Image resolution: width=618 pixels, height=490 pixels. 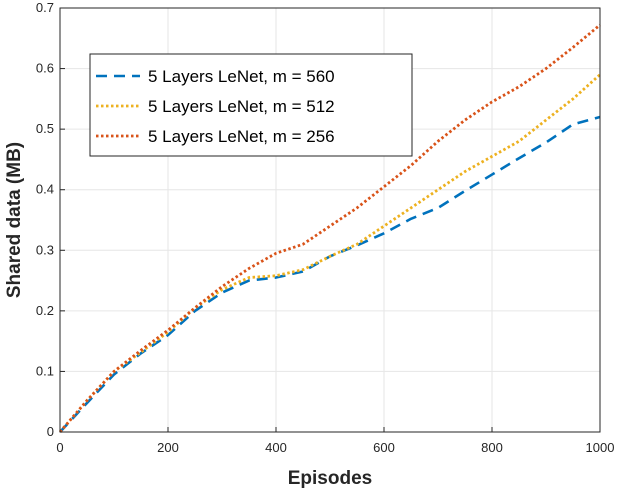 I want to click on y-tick-label: 0.1, so click(x=45, y=370).